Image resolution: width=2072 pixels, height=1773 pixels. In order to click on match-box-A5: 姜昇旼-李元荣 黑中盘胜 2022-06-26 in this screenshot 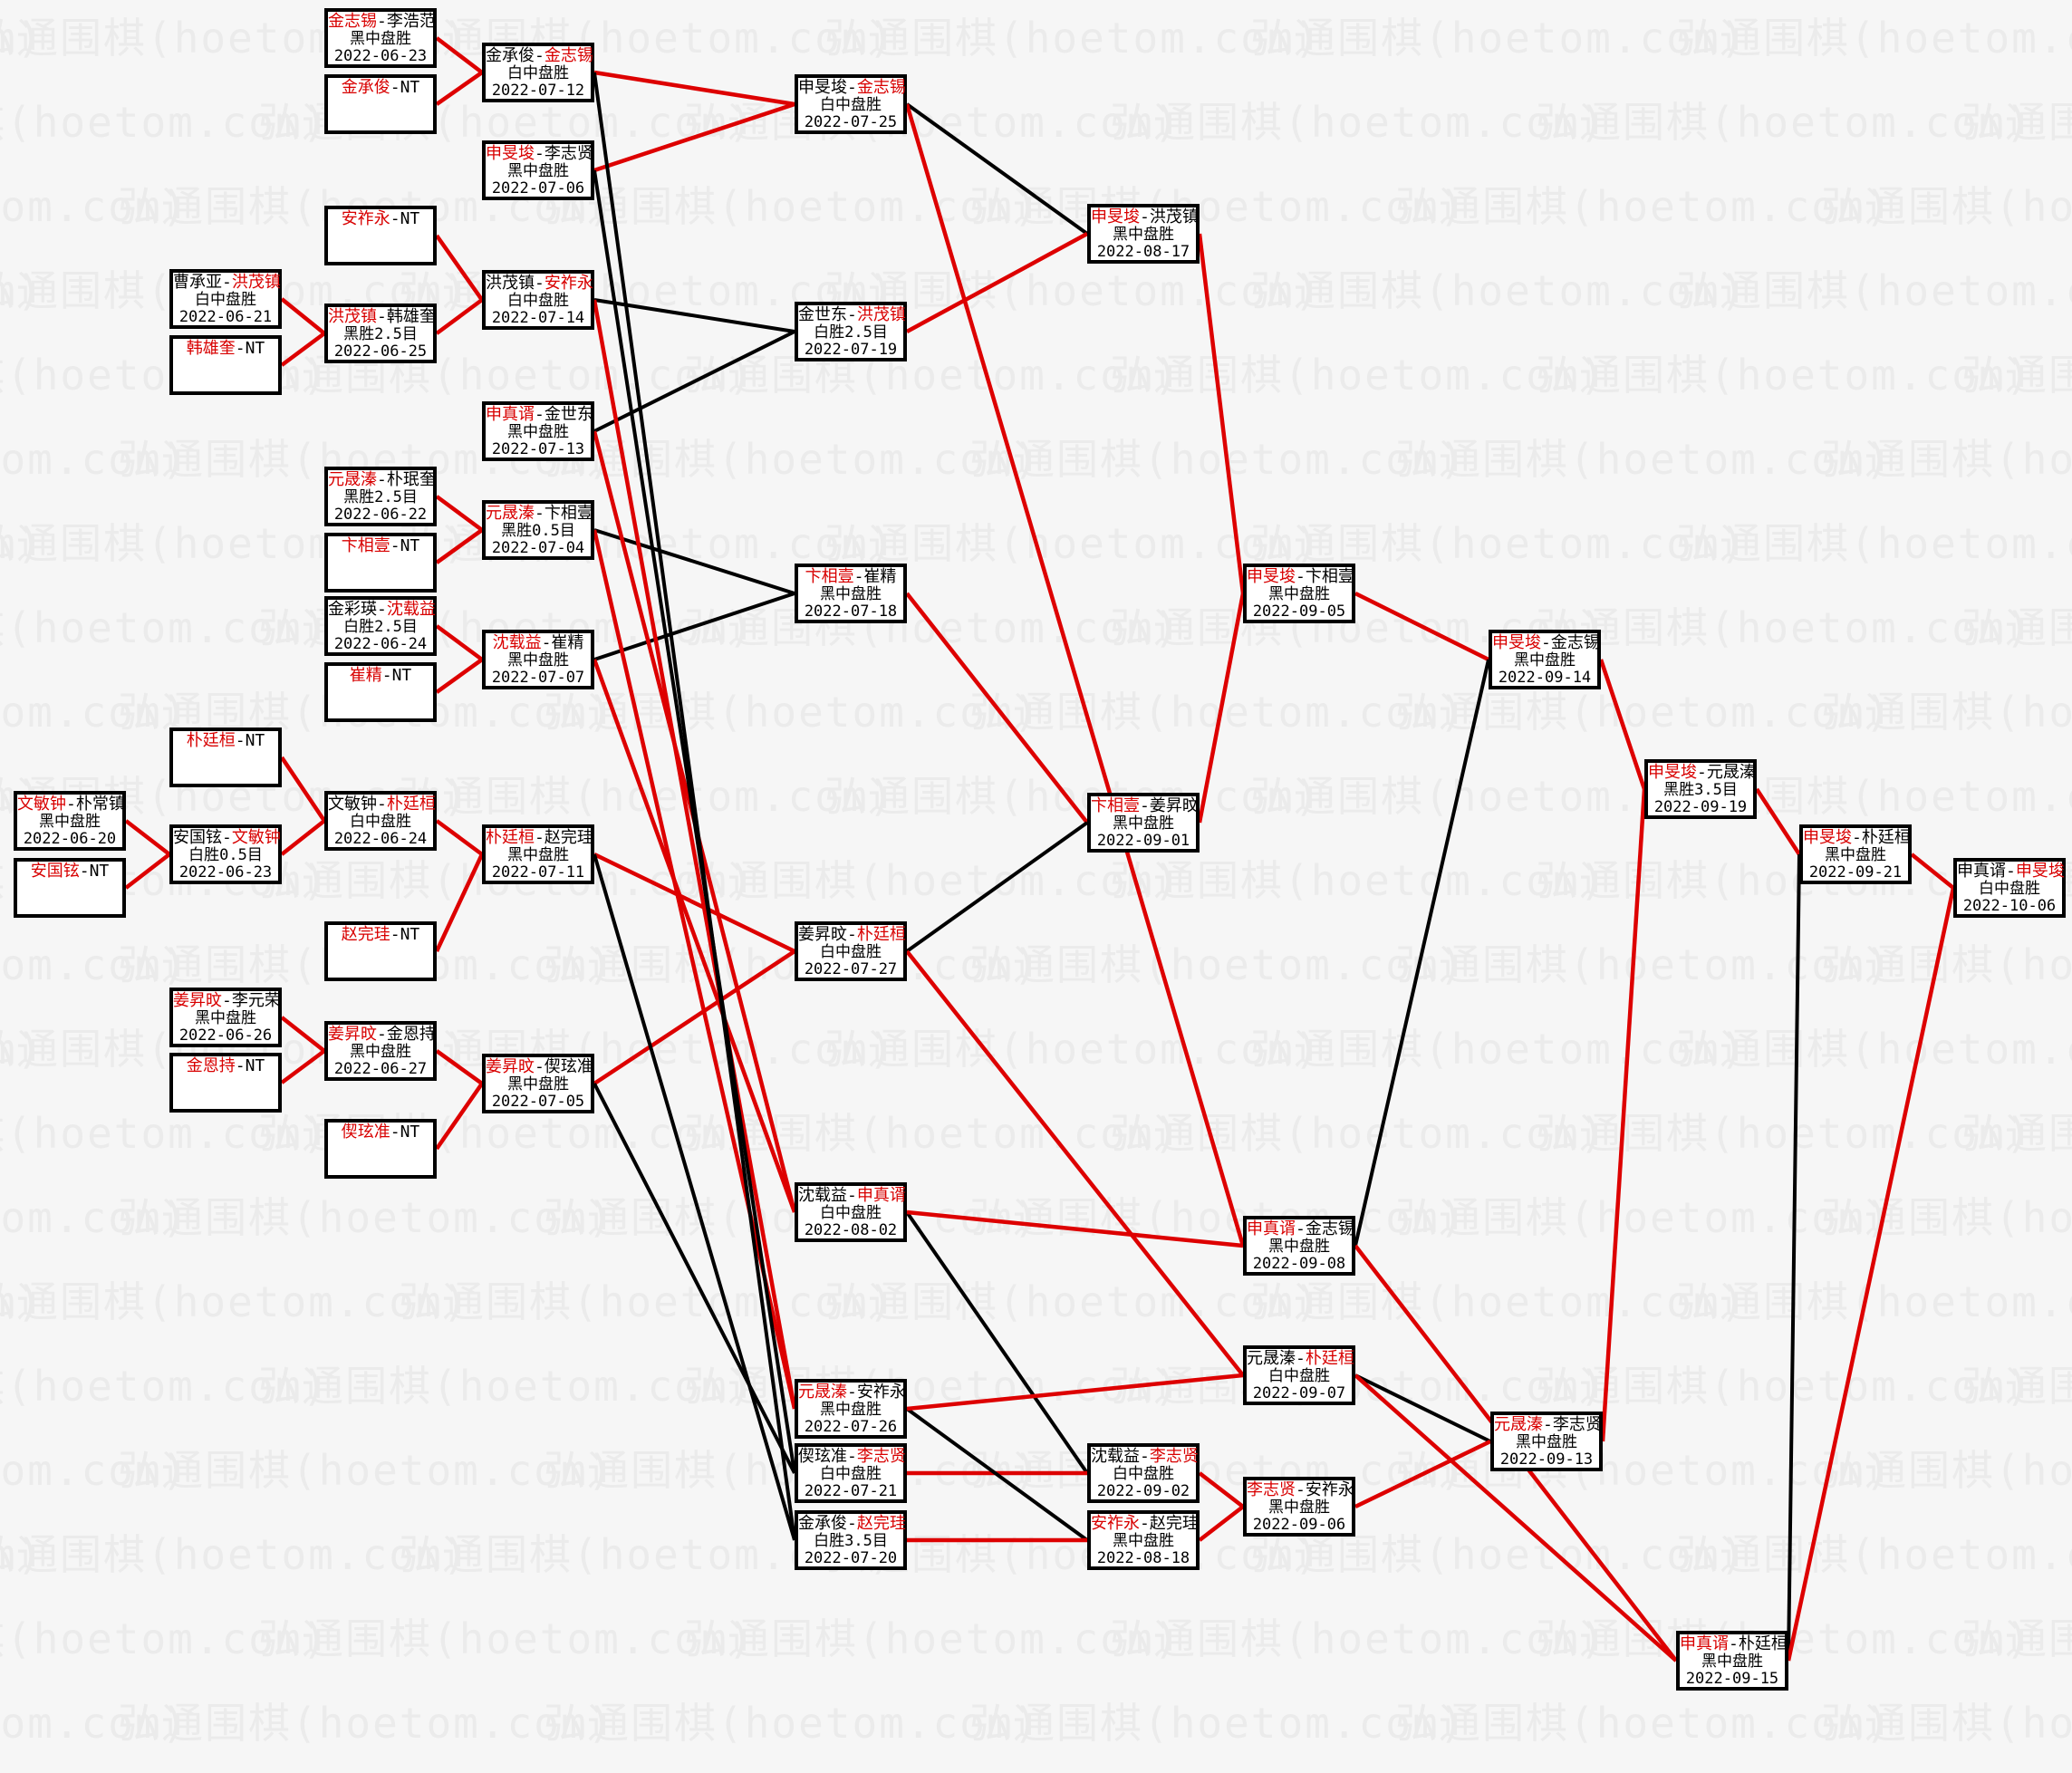, I will do `click(225, 1017)`.